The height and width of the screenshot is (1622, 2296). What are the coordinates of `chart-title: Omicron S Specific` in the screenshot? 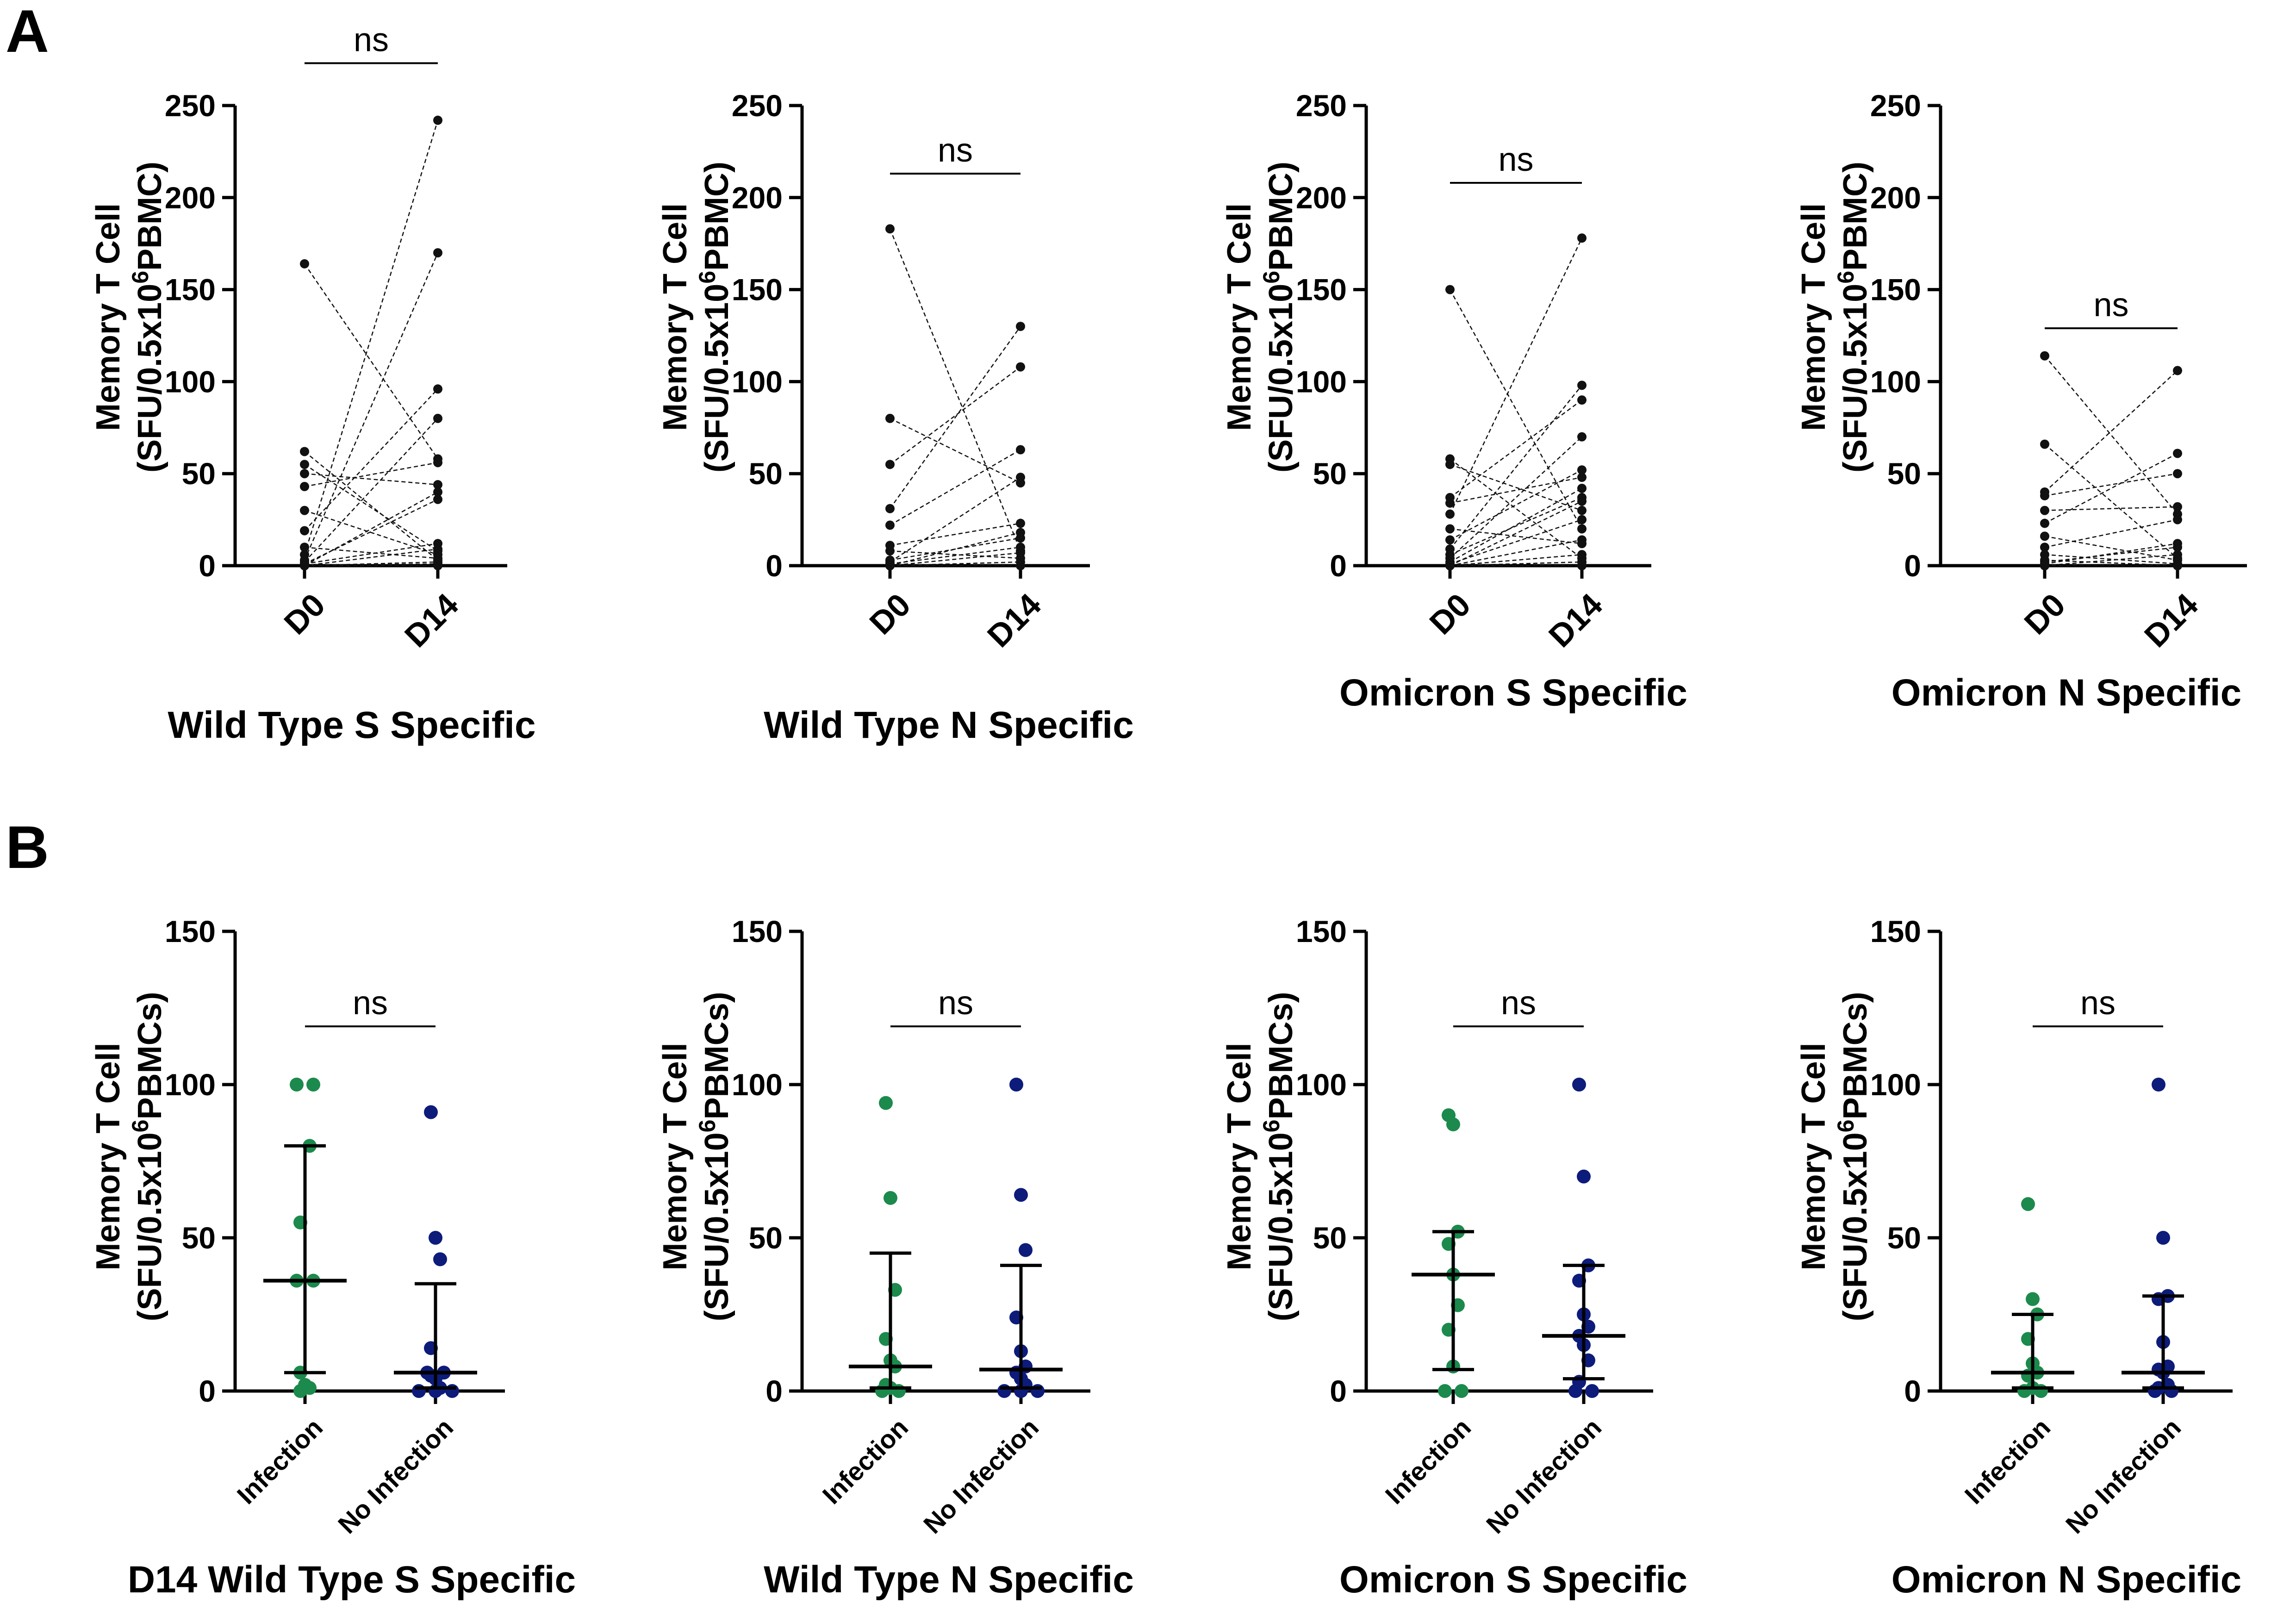 It's located at (1513, 693).